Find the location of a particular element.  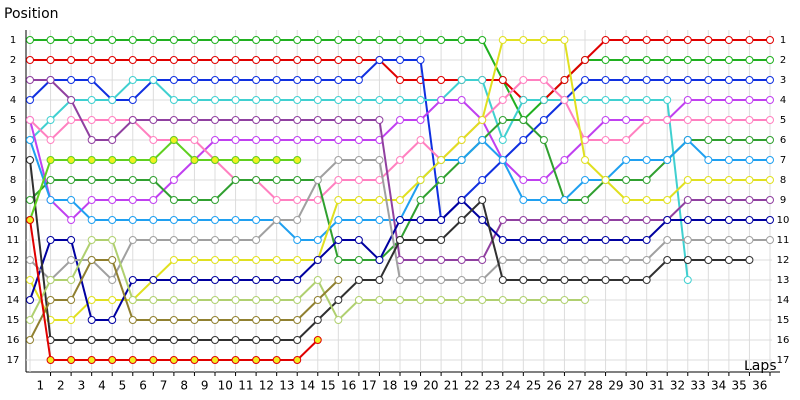

x-tick-label: 32 is located at coordinates (677, 386).